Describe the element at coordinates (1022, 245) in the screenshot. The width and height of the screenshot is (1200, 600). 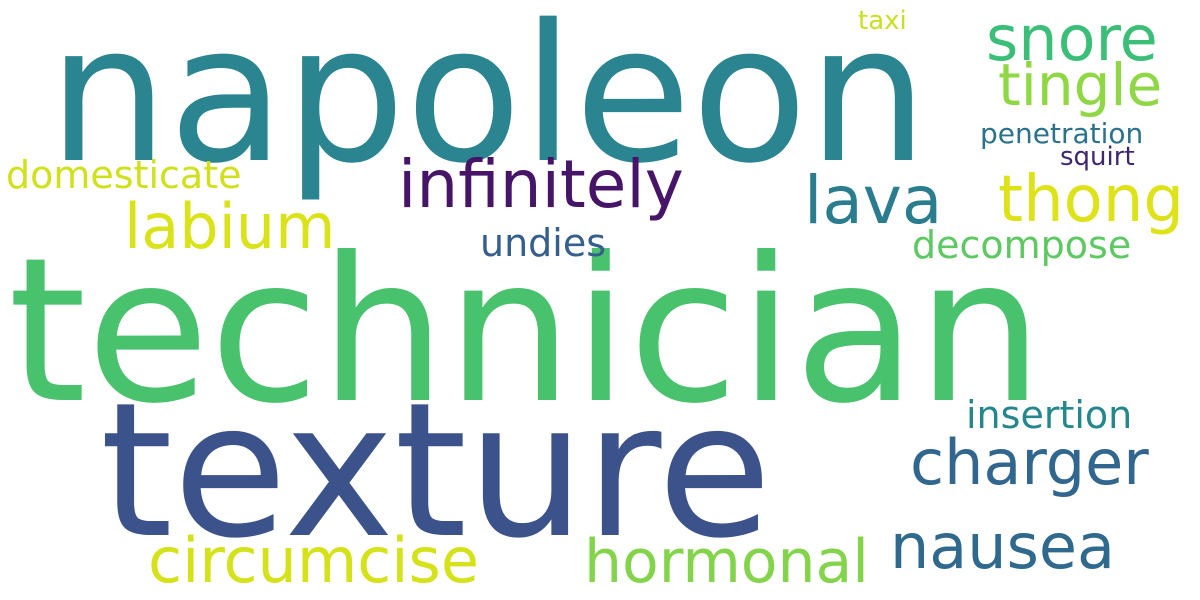
I see `word-decompose: decompose` at that location.